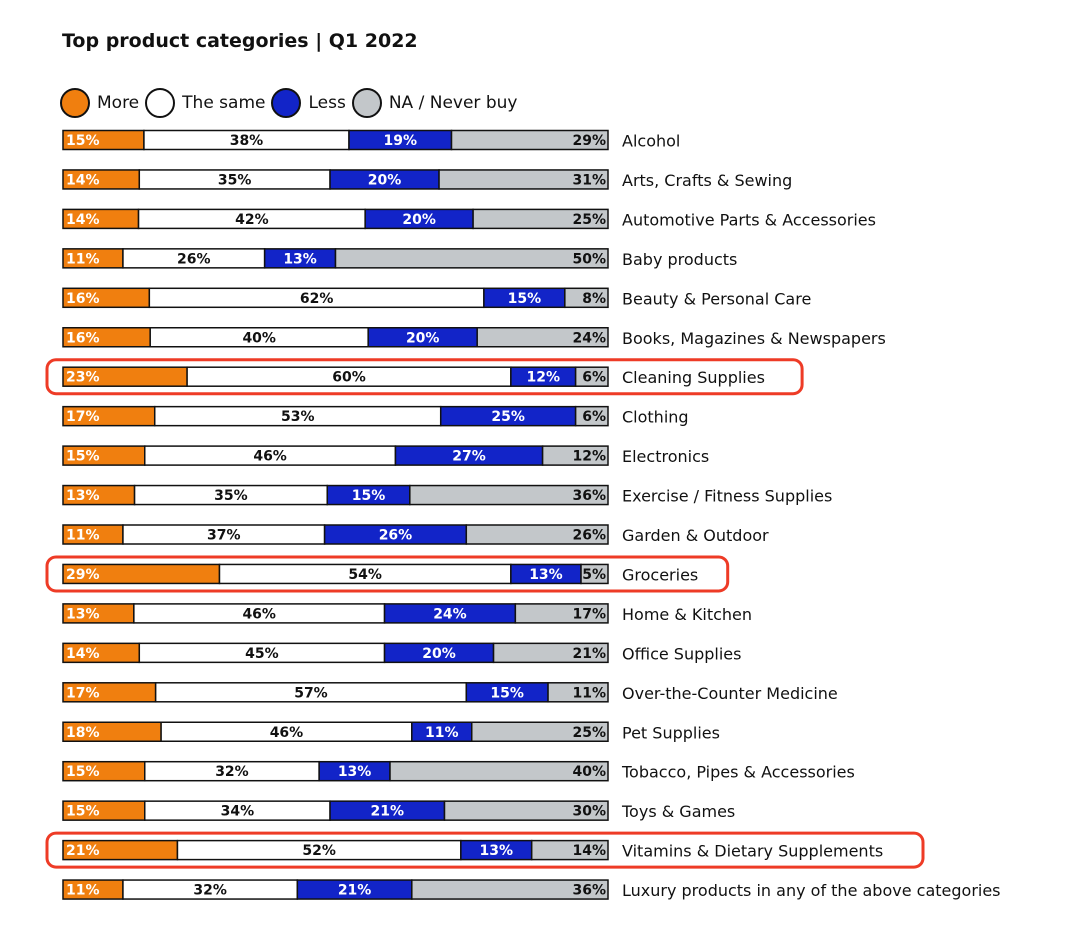  What do you see at coordinates (681, 653) in the screenshot?
I see `category-label: Office Supplies` at bounding box center [681, 653].